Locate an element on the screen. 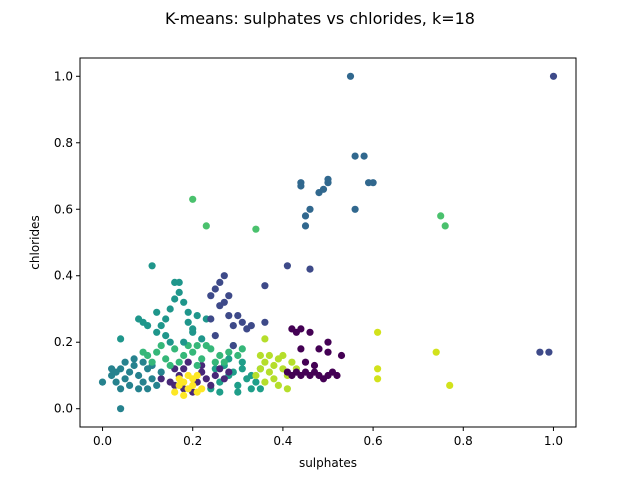 This screenshot has width=640, height=480. y-tick-label-4: 0.8 is located at coordinates (63, 143).